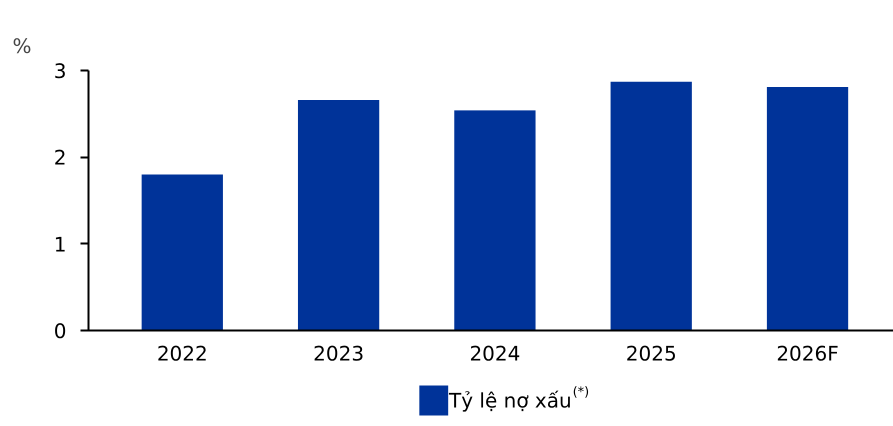  I want to click on y-tick-label: 2, so click(60, 158).